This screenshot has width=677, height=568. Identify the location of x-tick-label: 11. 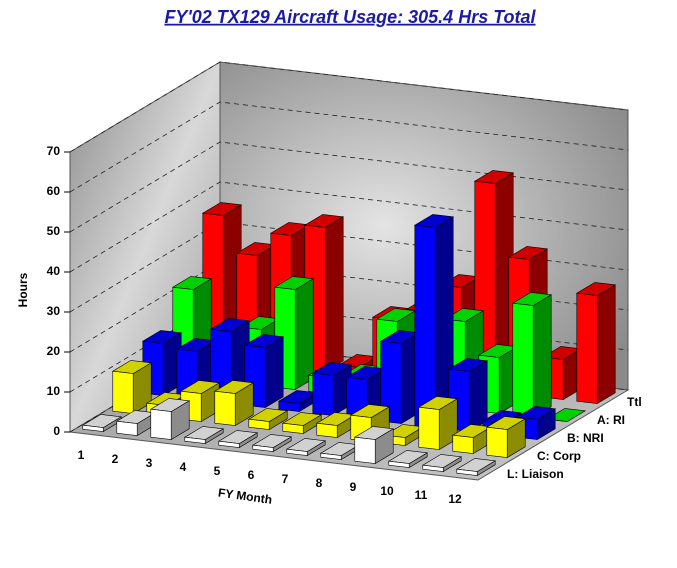
(421, 495).